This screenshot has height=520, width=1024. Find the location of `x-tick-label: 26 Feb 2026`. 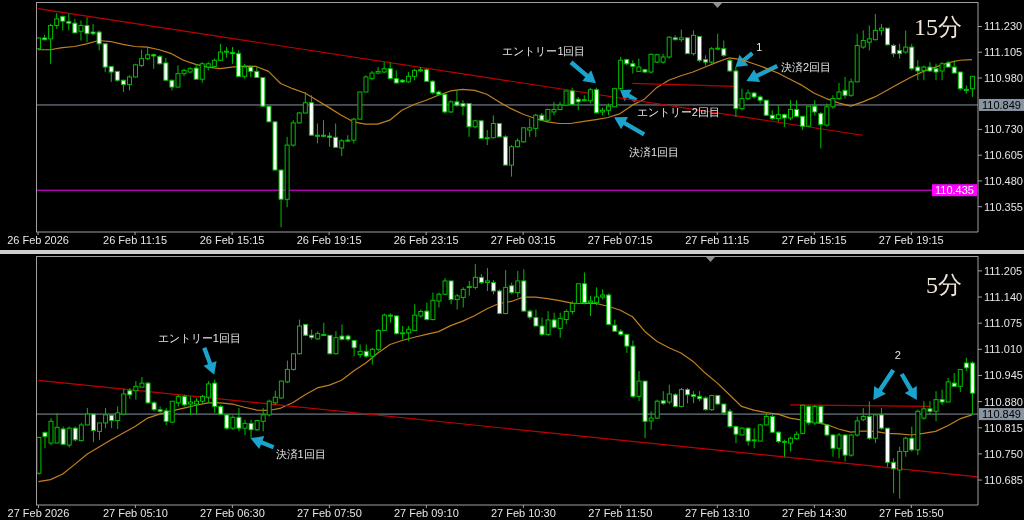

x-tick-label: 26 Feb 2026 is located at coordinates (38, 239).